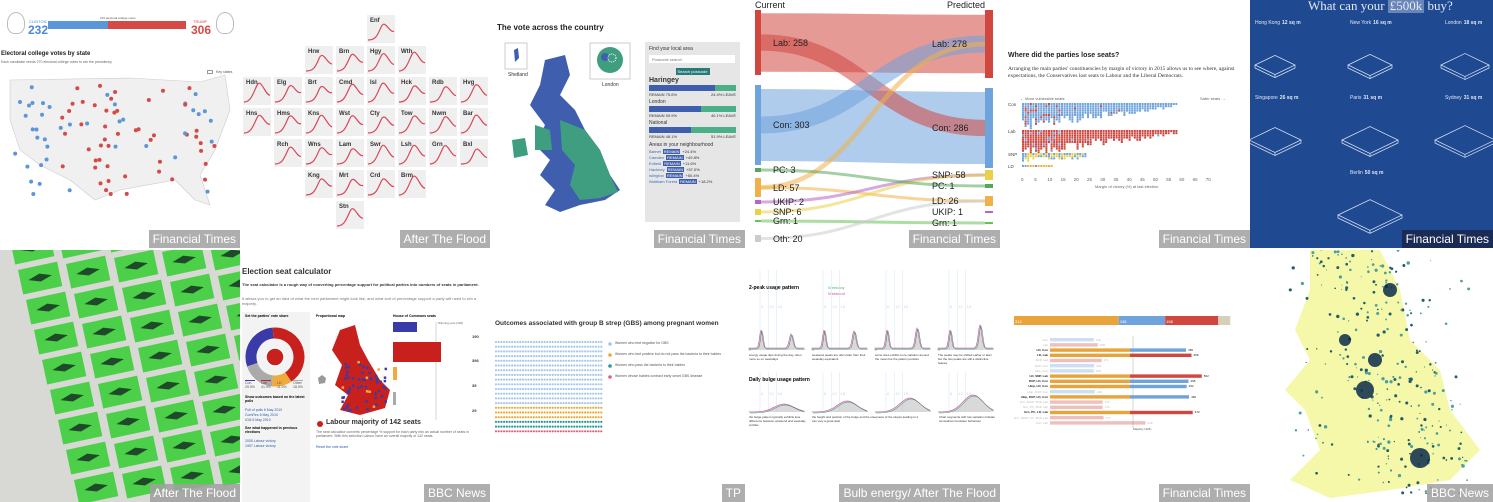 The width and height of the screenshot is (1493, 502). I want to click on panel-green-photo: After The Flood, so click(120, 376).